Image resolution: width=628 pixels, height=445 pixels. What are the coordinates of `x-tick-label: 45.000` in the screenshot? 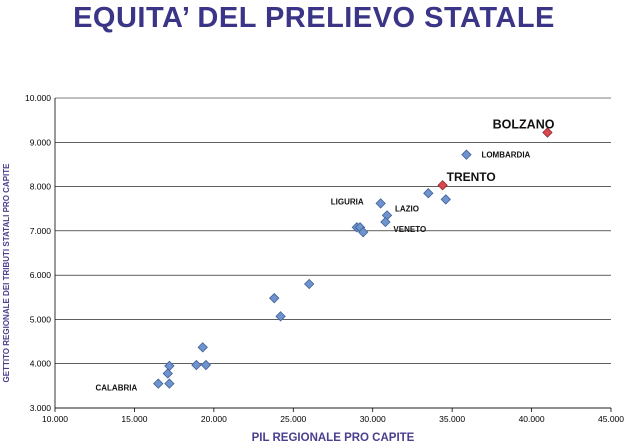 It's located at (611, 419).